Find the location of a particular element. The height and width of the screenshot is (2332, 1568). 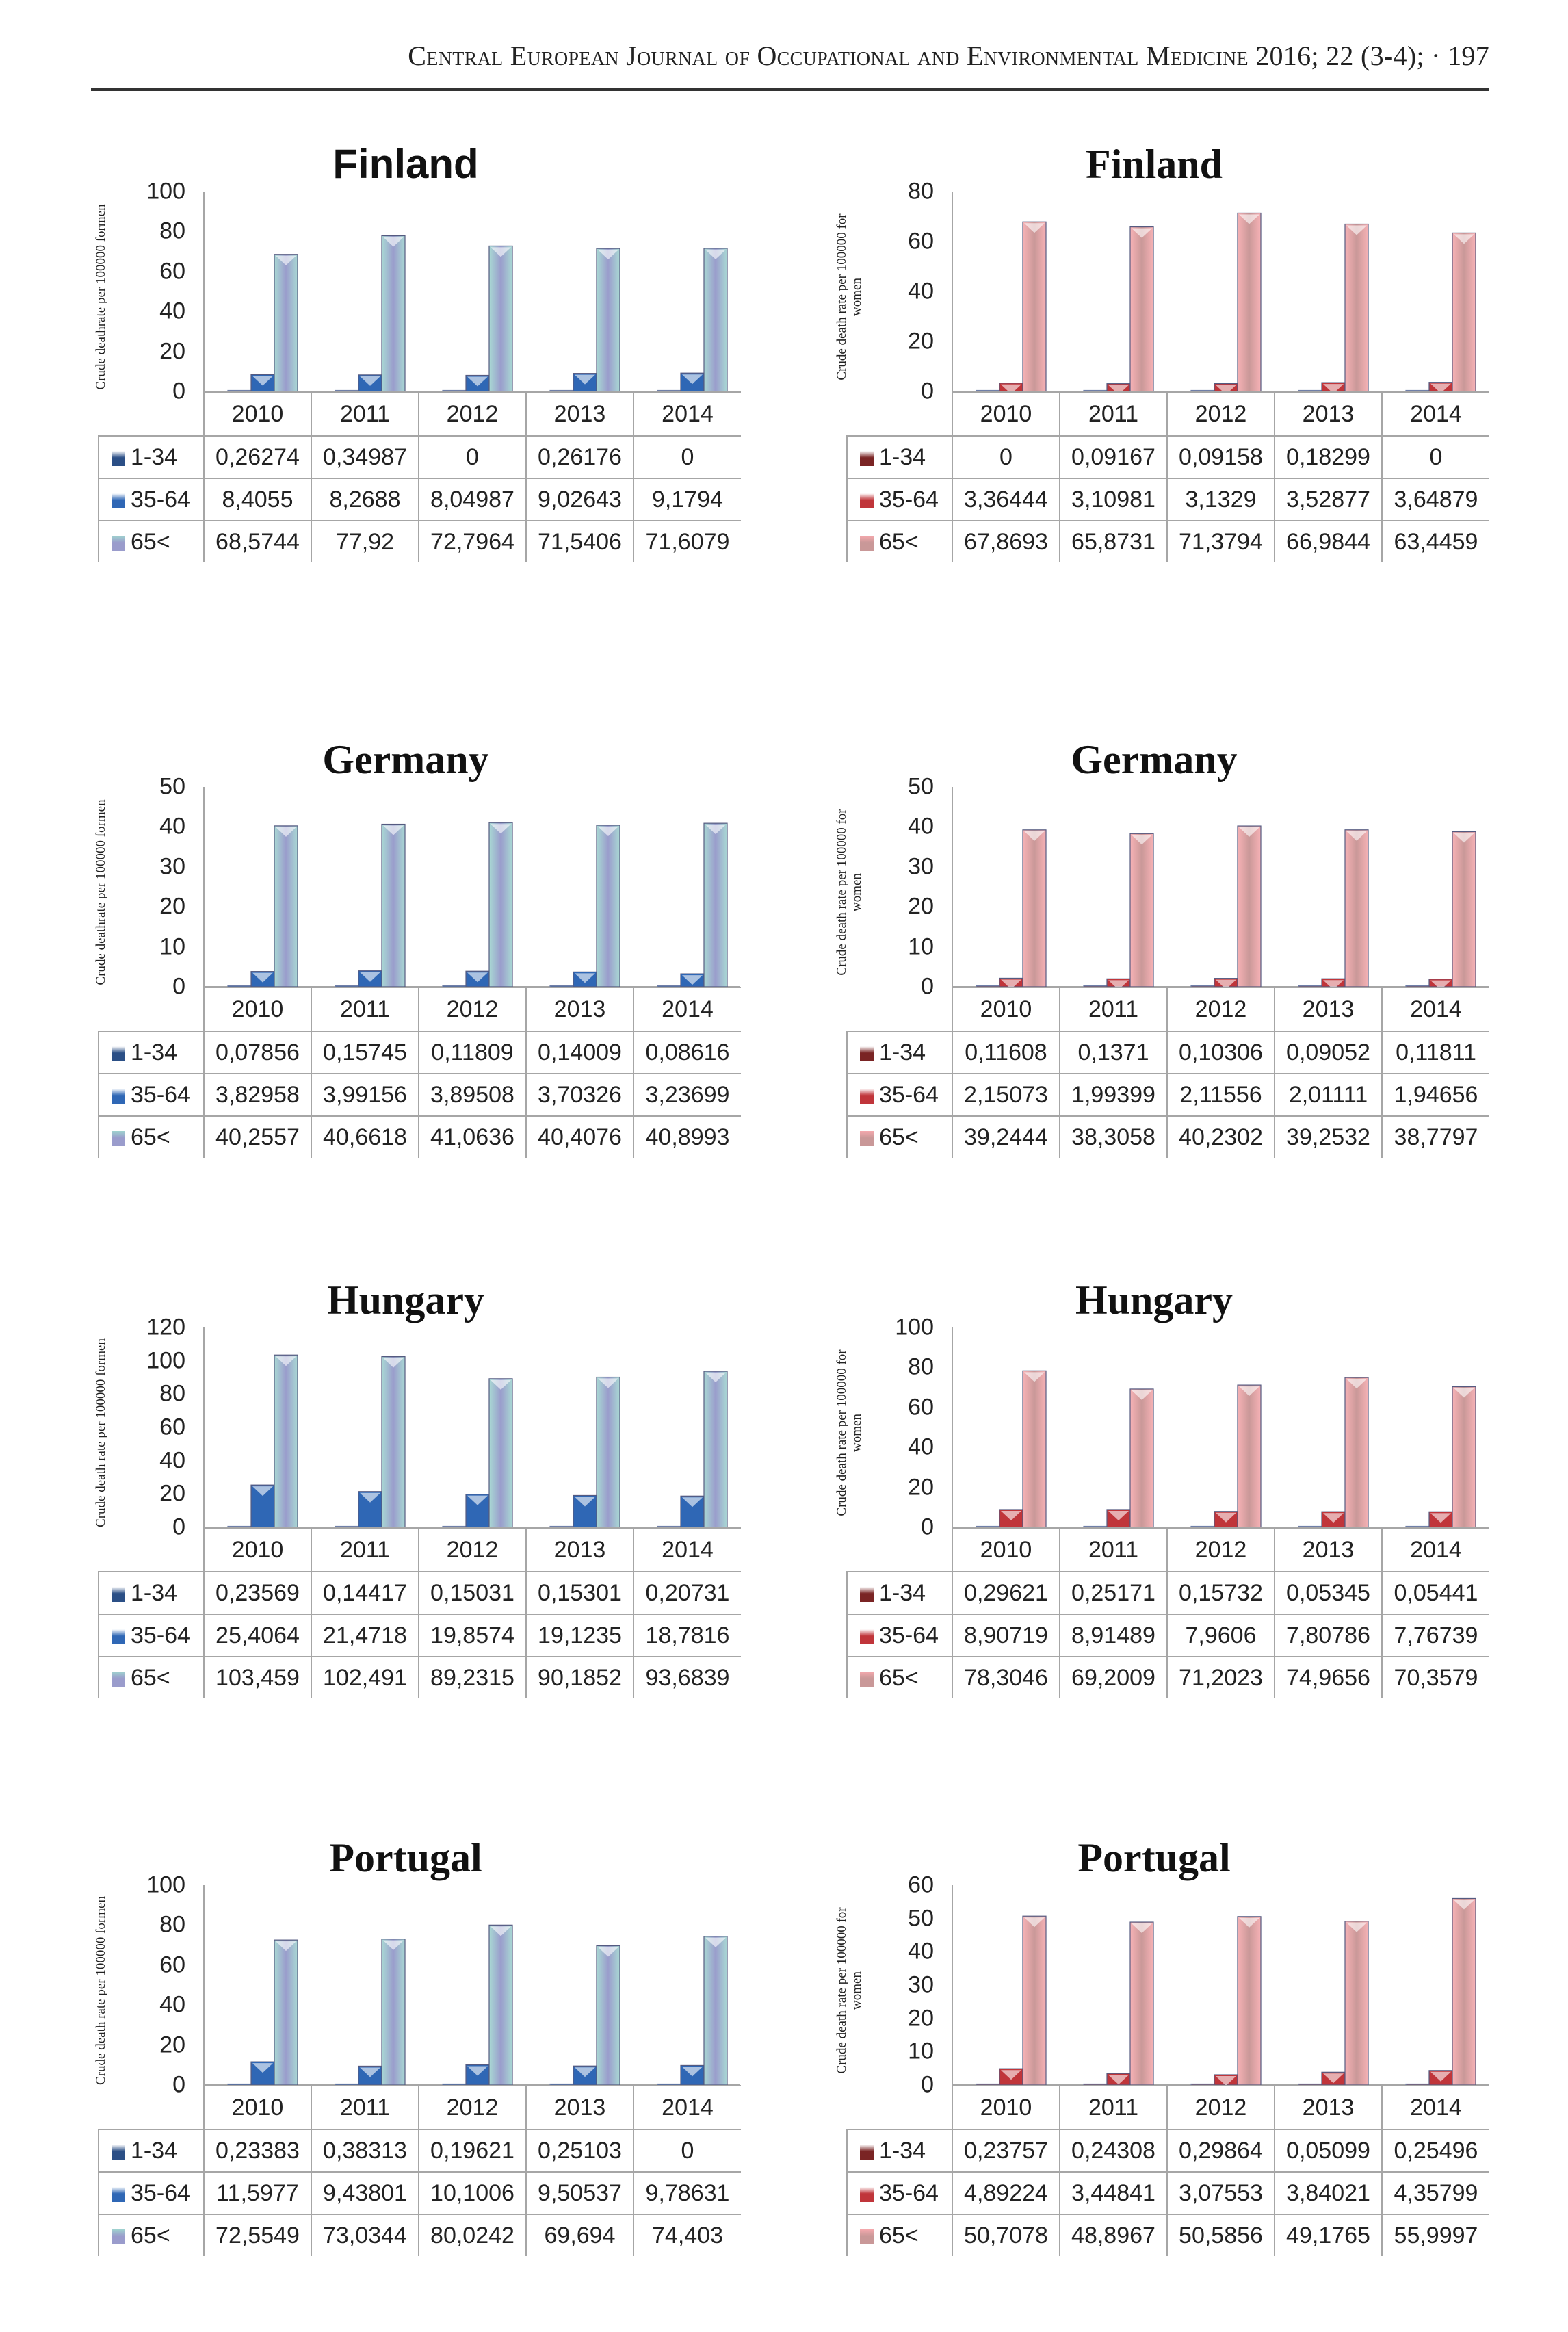

data-value: 0,05345 is located at coordinates (1328, 1593).